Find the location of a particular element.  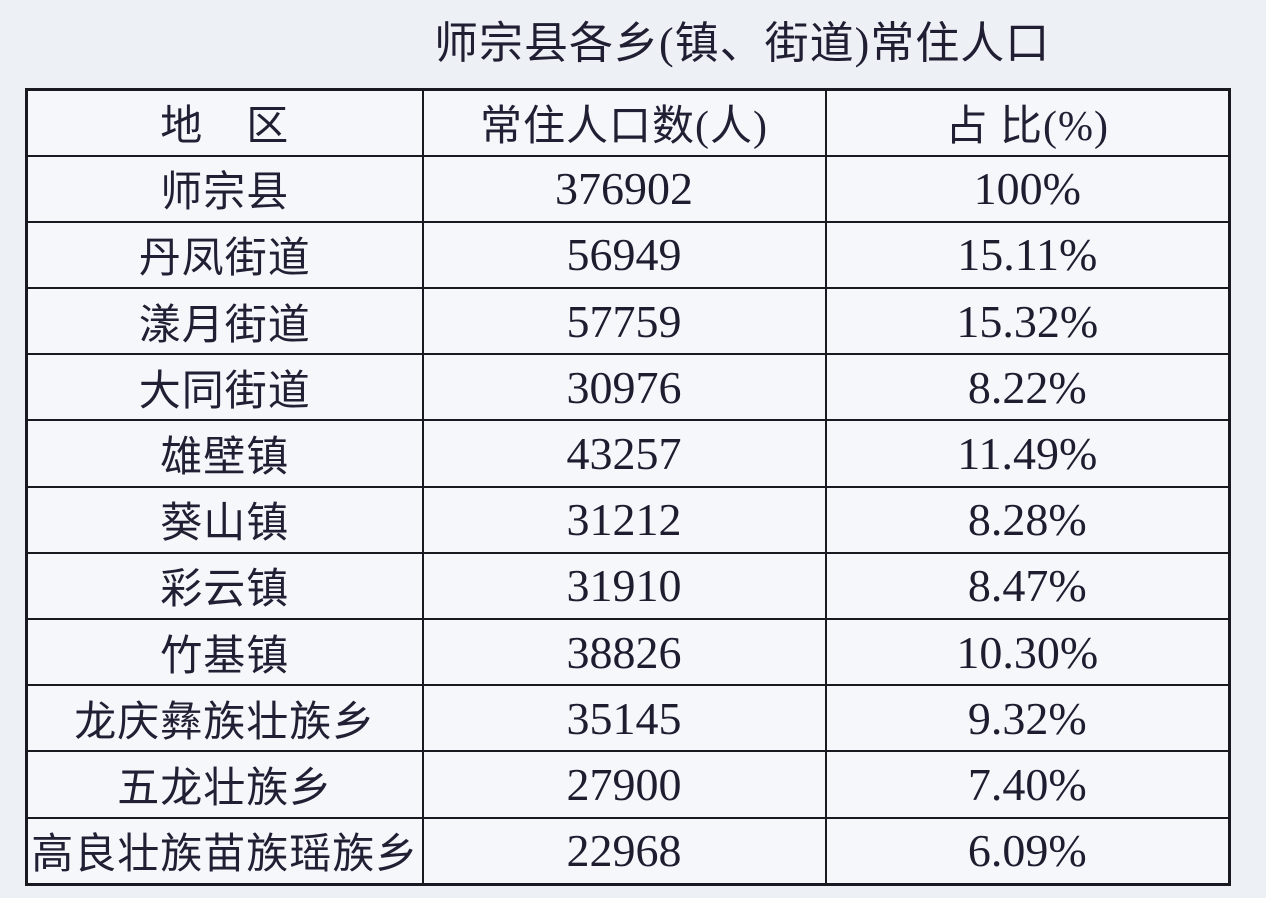

region-cell: 彩云镇 is located at coordinates (224, 586).